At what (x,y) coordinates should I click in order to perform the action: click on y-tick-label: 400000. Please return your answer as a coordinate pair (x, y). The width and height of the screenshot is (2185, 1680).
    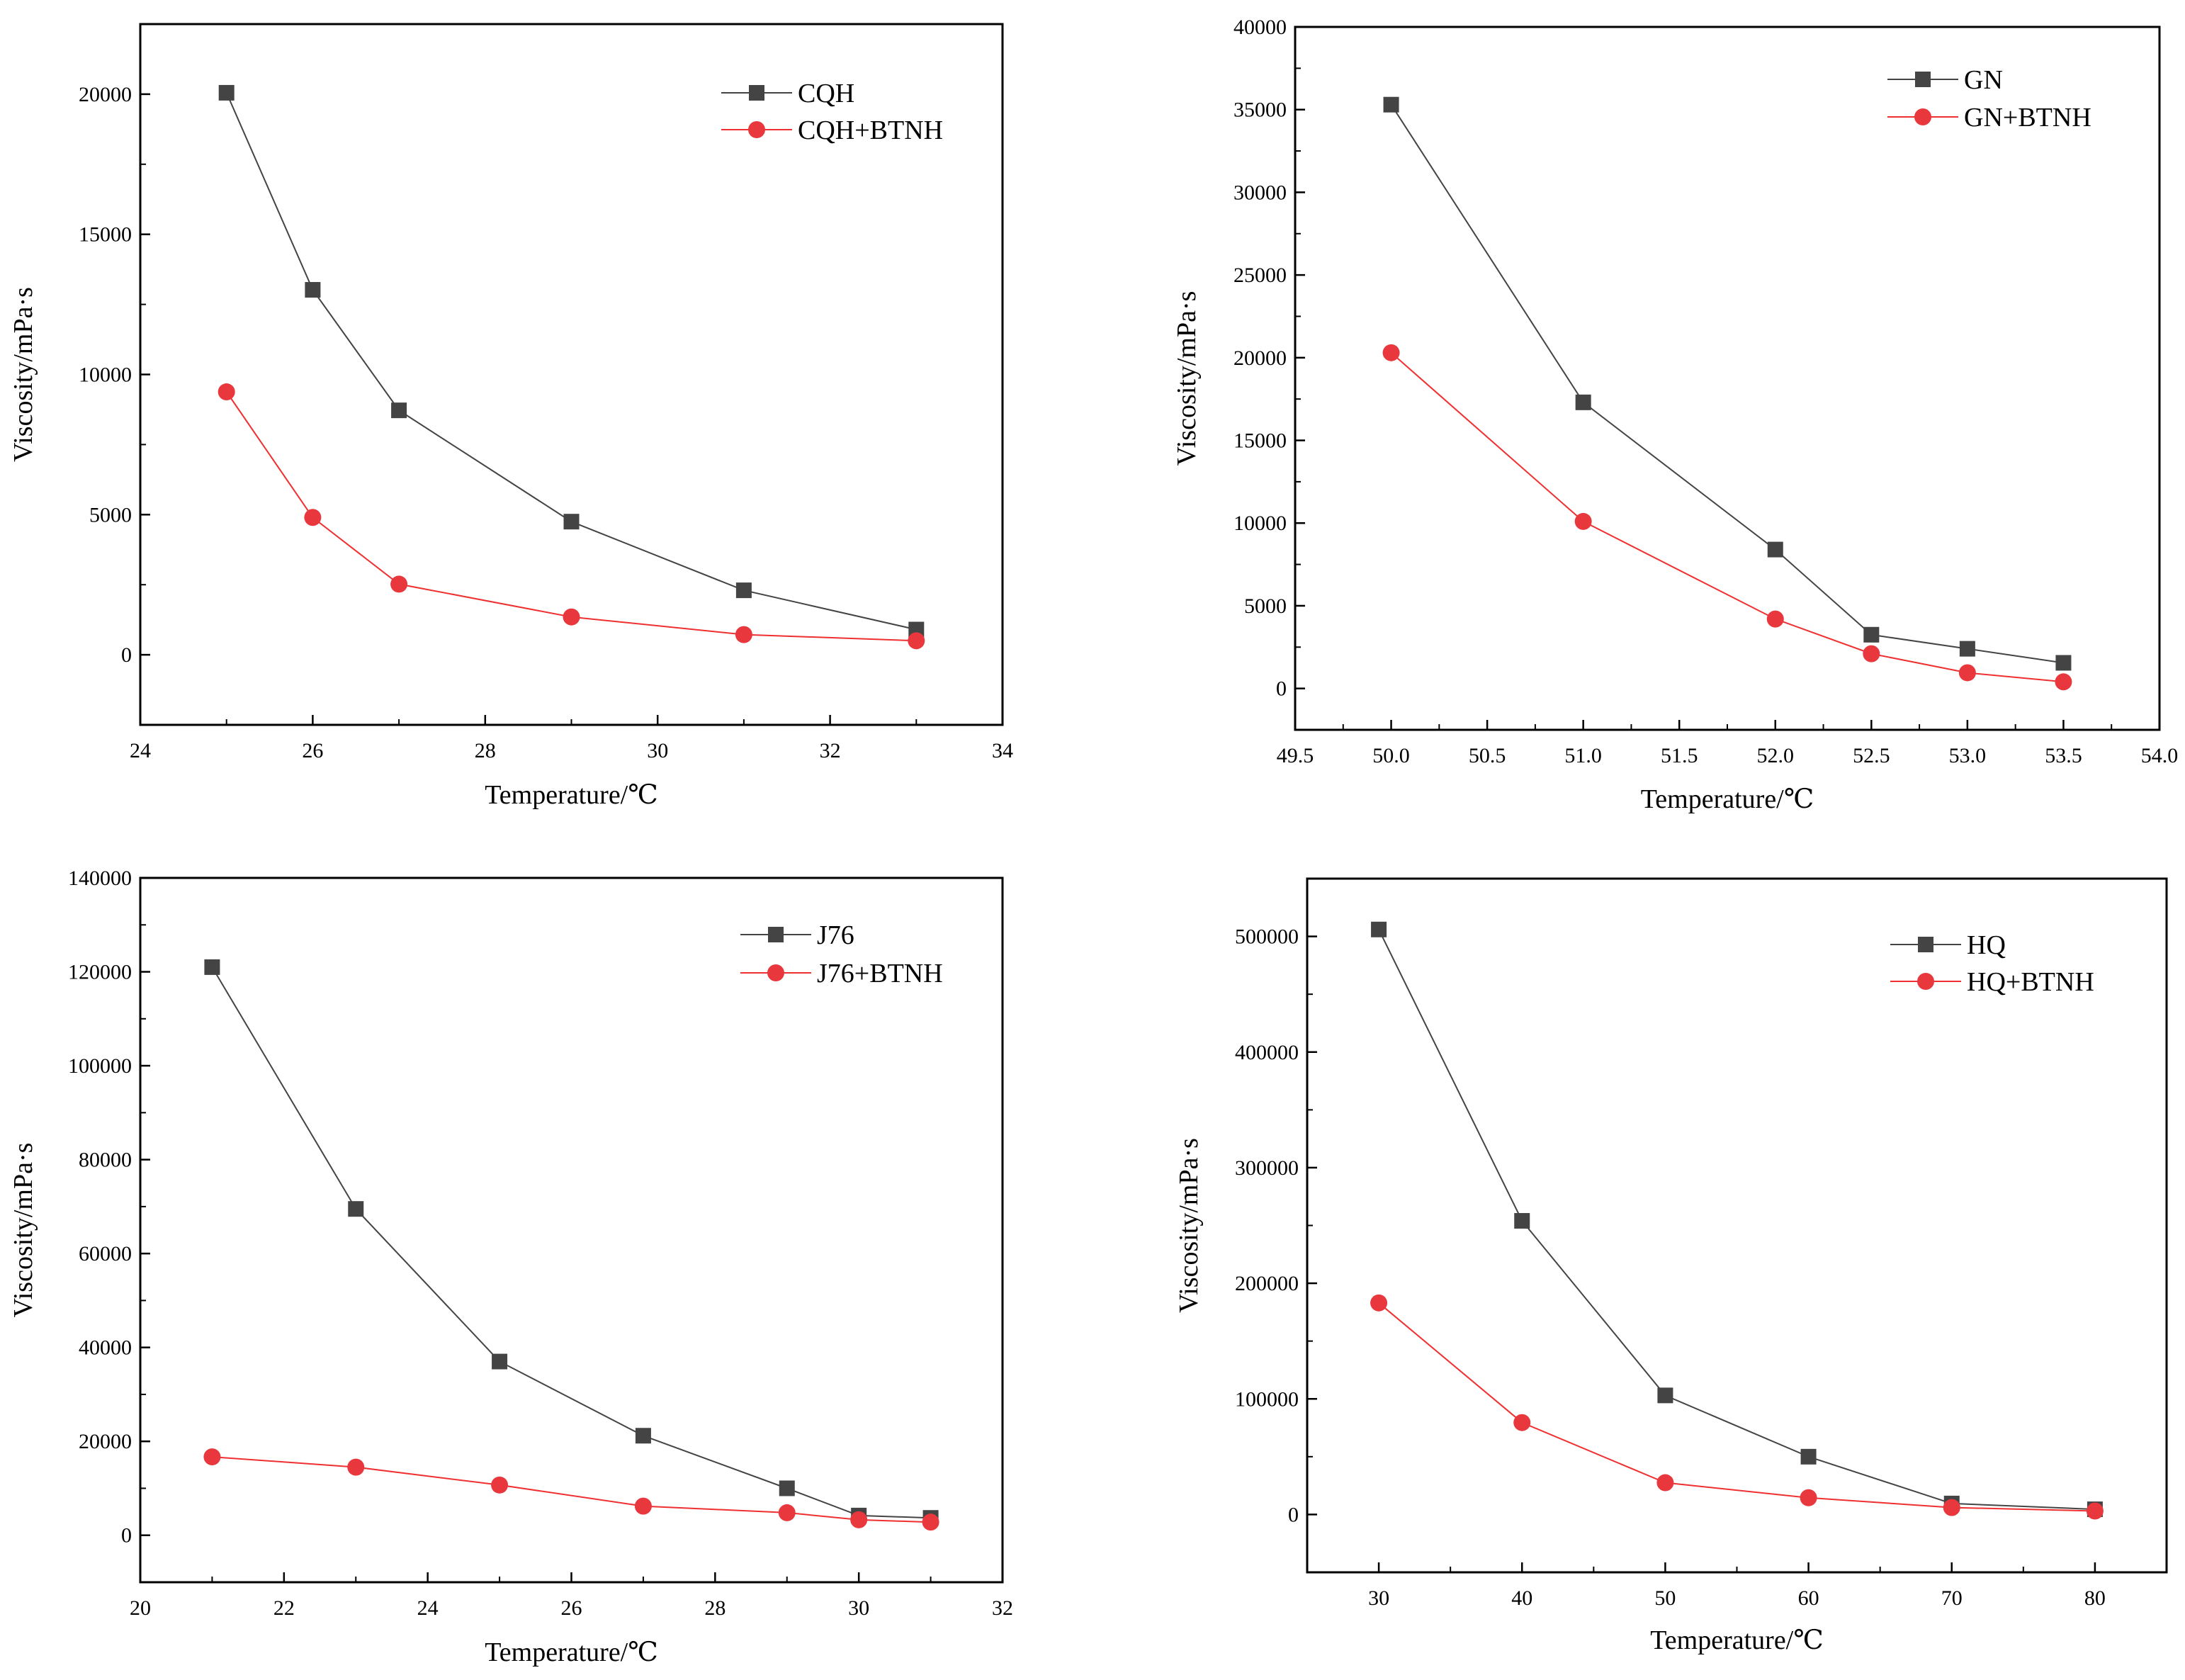
    Looking at the image, I should click on (1267, 1052).